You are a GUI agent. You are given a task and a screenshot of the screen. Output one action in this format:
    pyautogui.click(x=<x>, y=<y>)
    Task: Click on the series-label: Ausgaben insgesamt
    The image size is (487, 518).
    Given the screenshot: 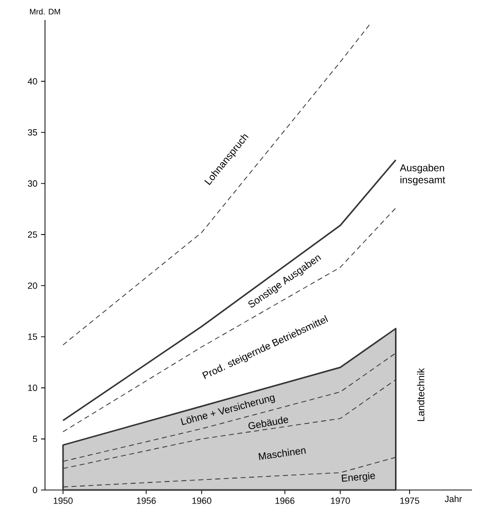 What is the action you would take?
    pyautogui.click(x=423, y=175)
    